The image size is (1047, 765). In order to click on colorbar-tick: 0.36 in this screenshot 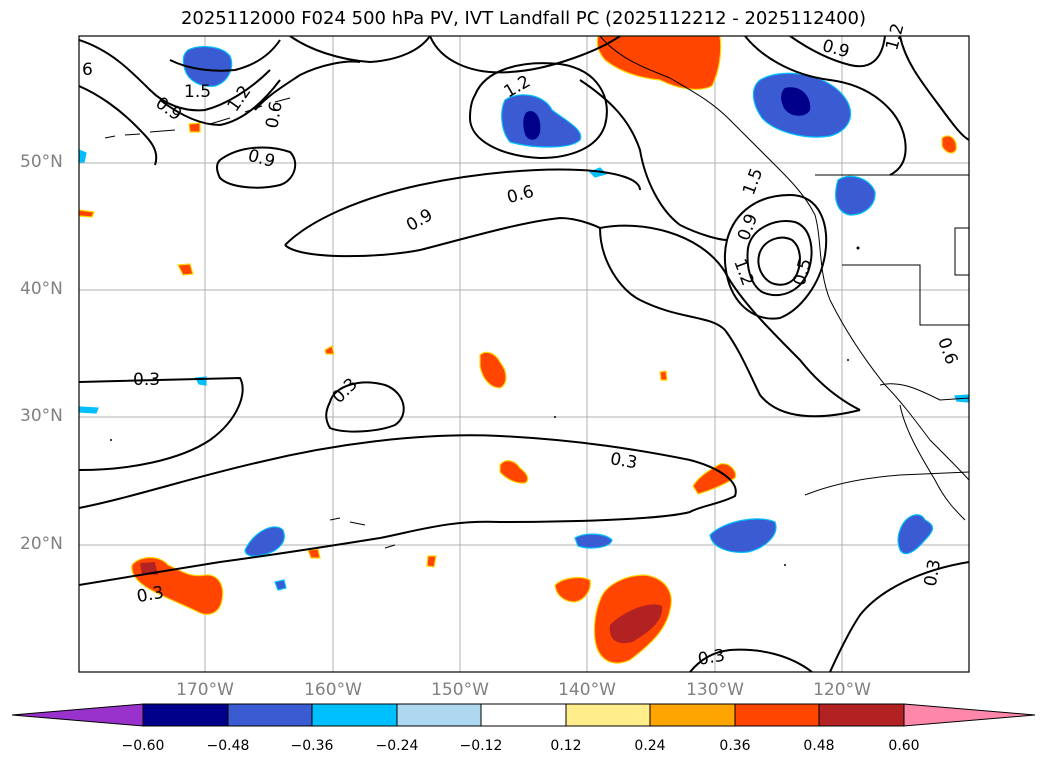, I will do `click(735, 746)`.